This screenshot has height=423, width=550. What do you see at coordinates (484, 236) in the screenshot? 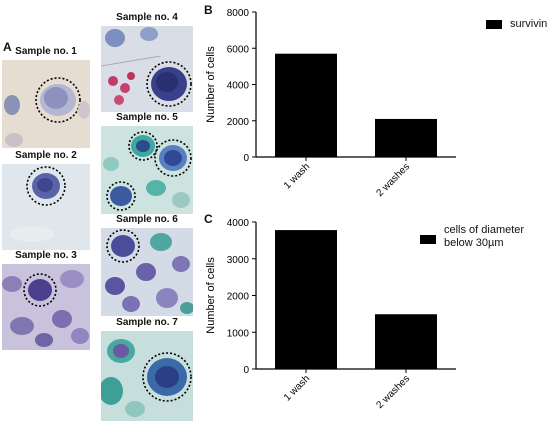
I see `legend-label: cells of diameter below 30µm` at bounding box center [484, 236].